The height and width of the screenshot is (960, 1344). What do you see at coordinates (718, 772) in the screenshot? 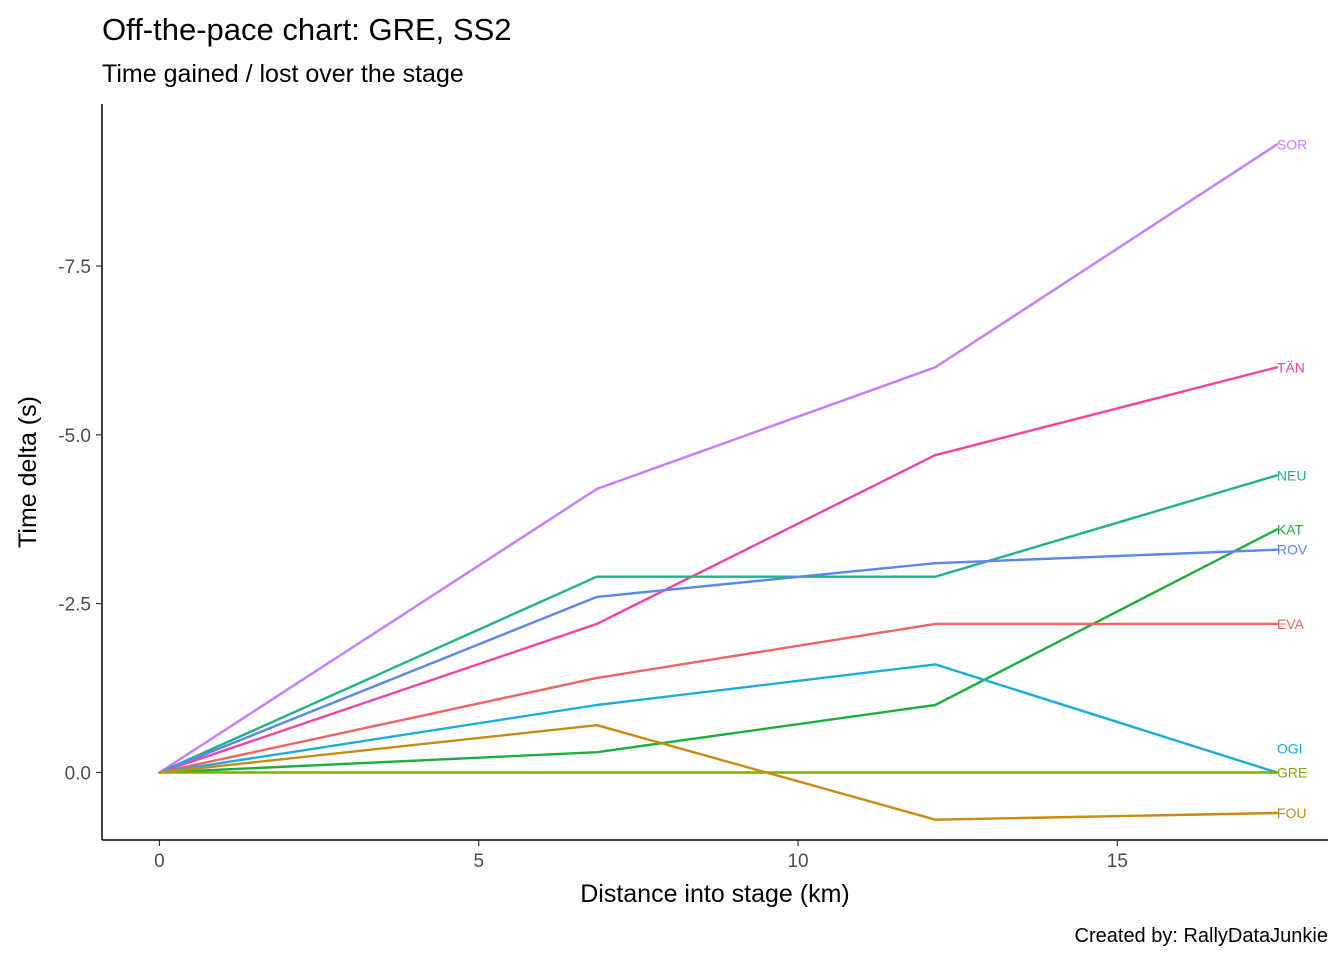
I see `series-line-fou` at bounding box center [718, 772].